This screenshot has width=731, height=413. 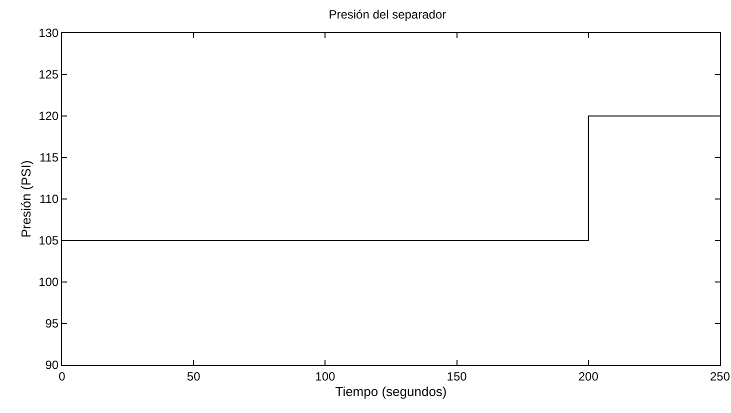 What do you see at coordinates (52, 365) in the screenshot?
I see `y-tick-label: 90` at bounding box center [52, 365].